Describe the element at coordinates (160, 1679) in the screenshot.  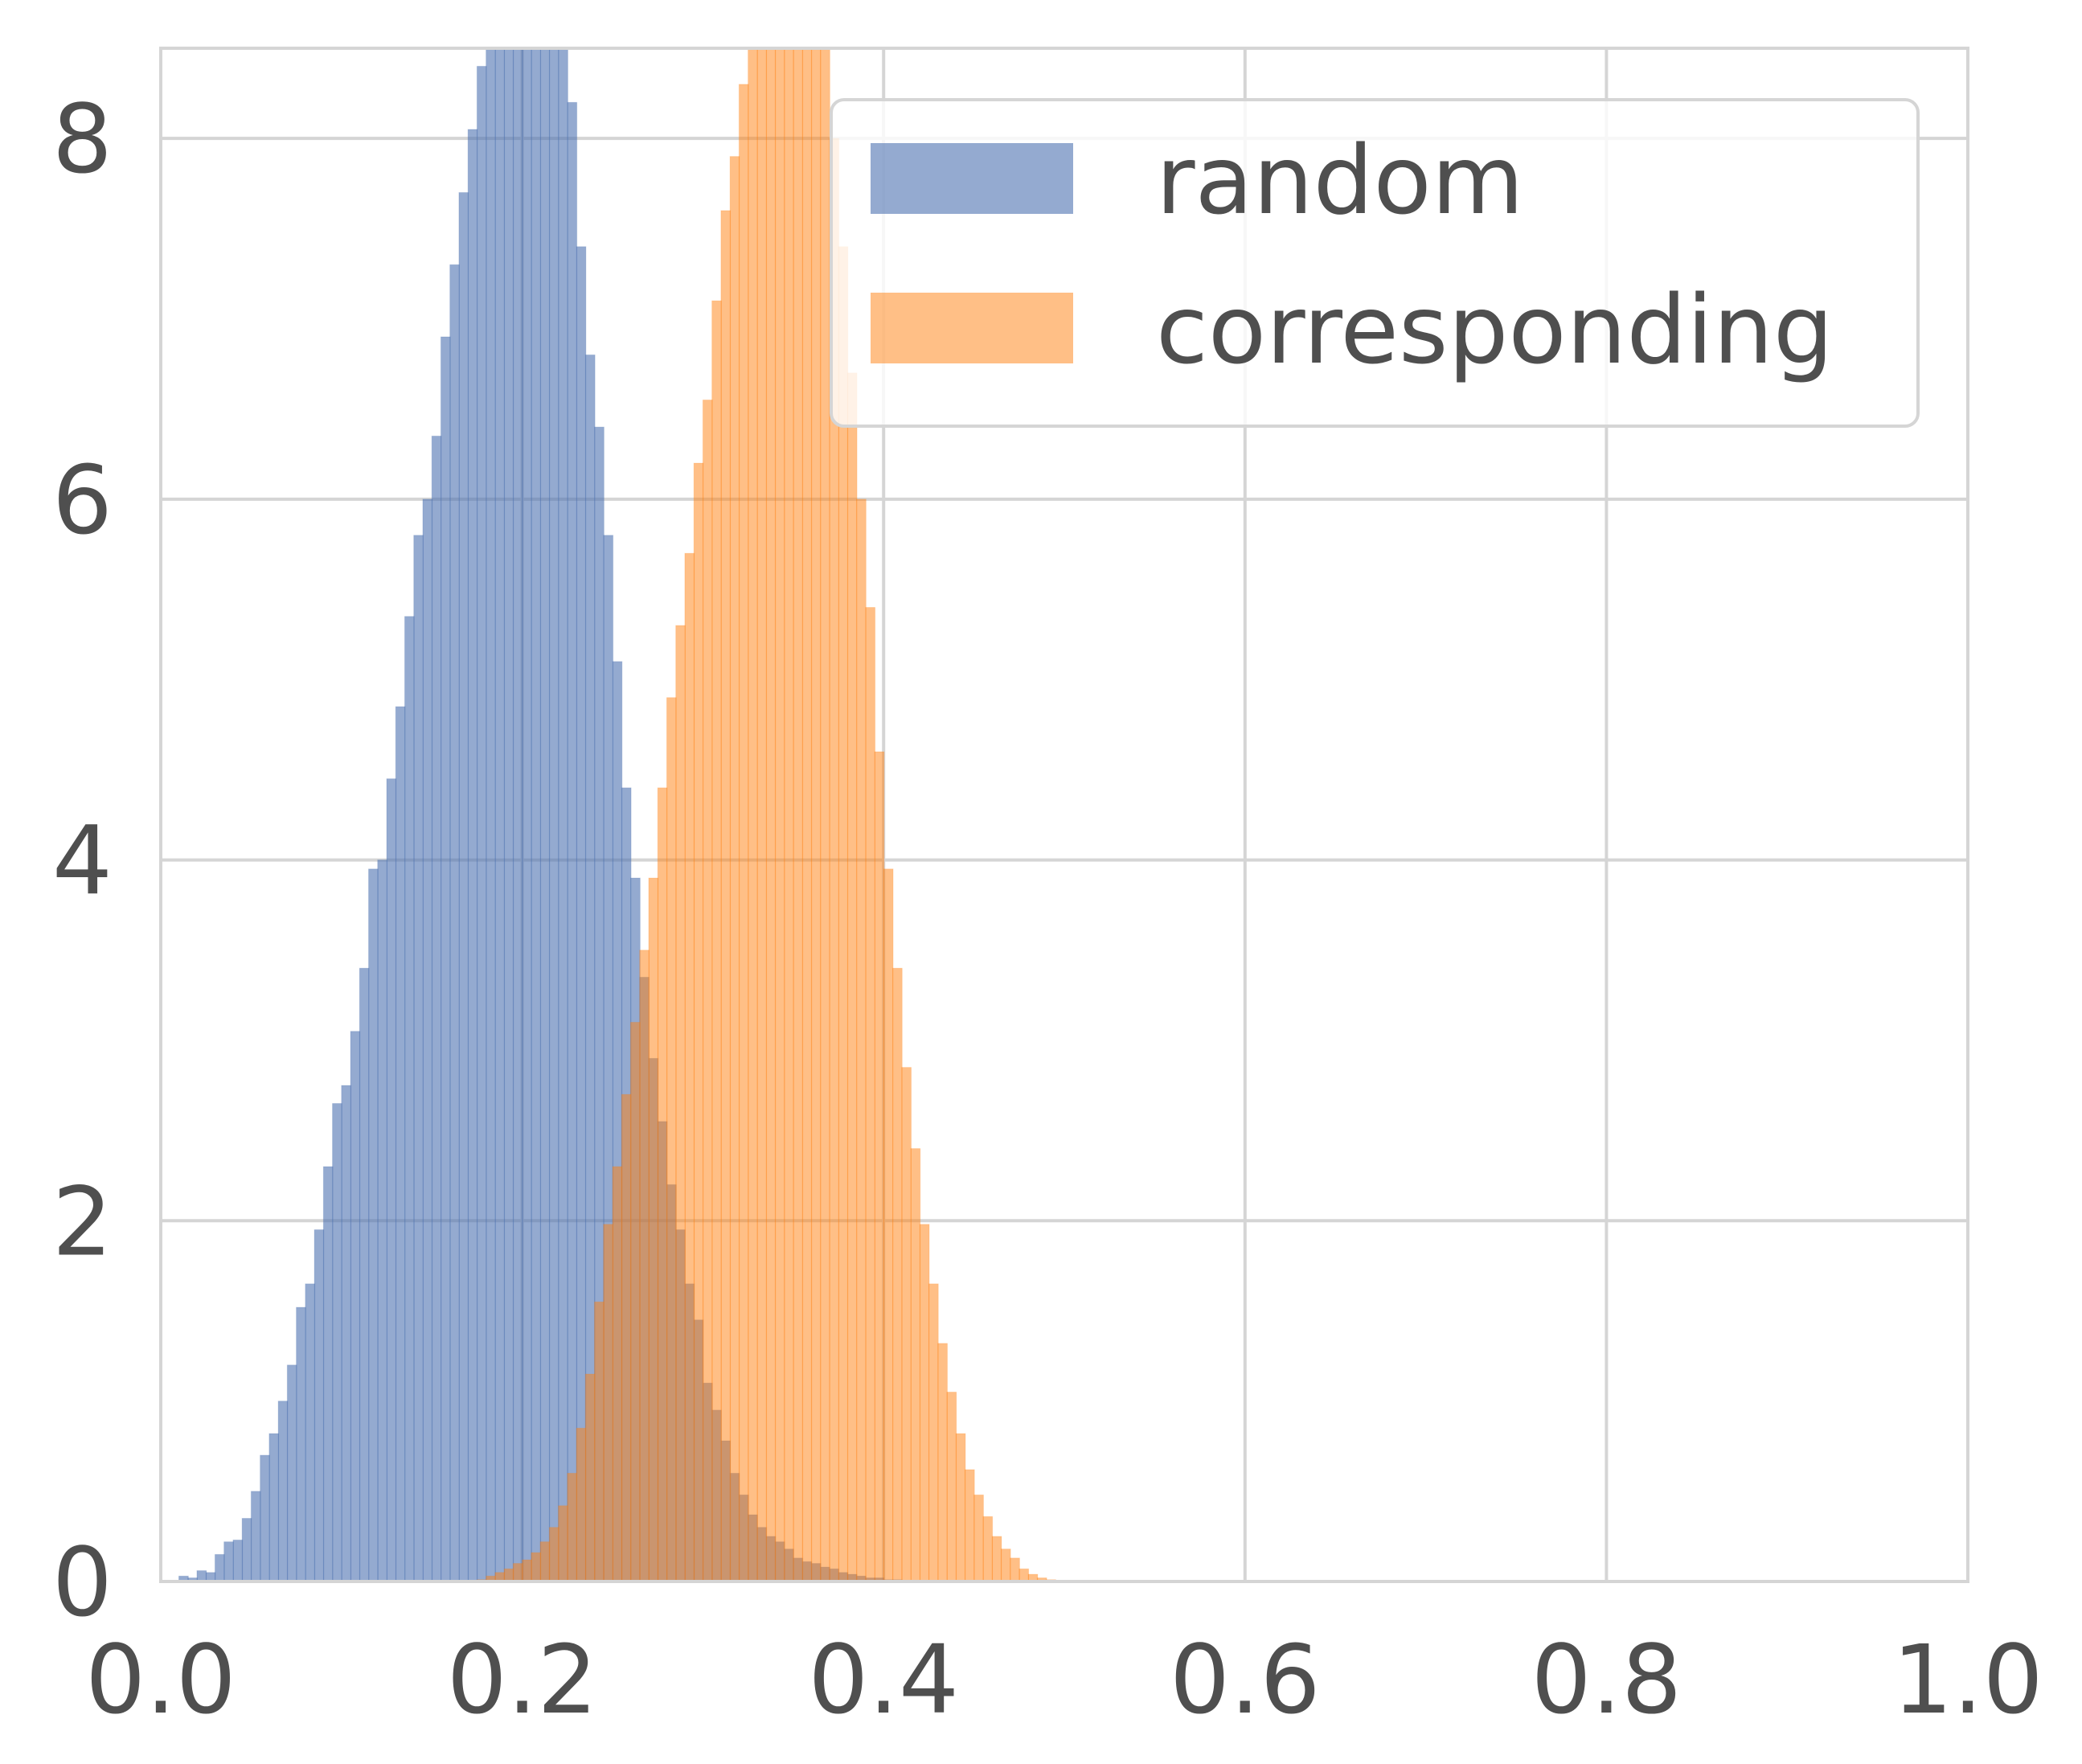
I see `x-tick-label-0: 0.0` at that location.